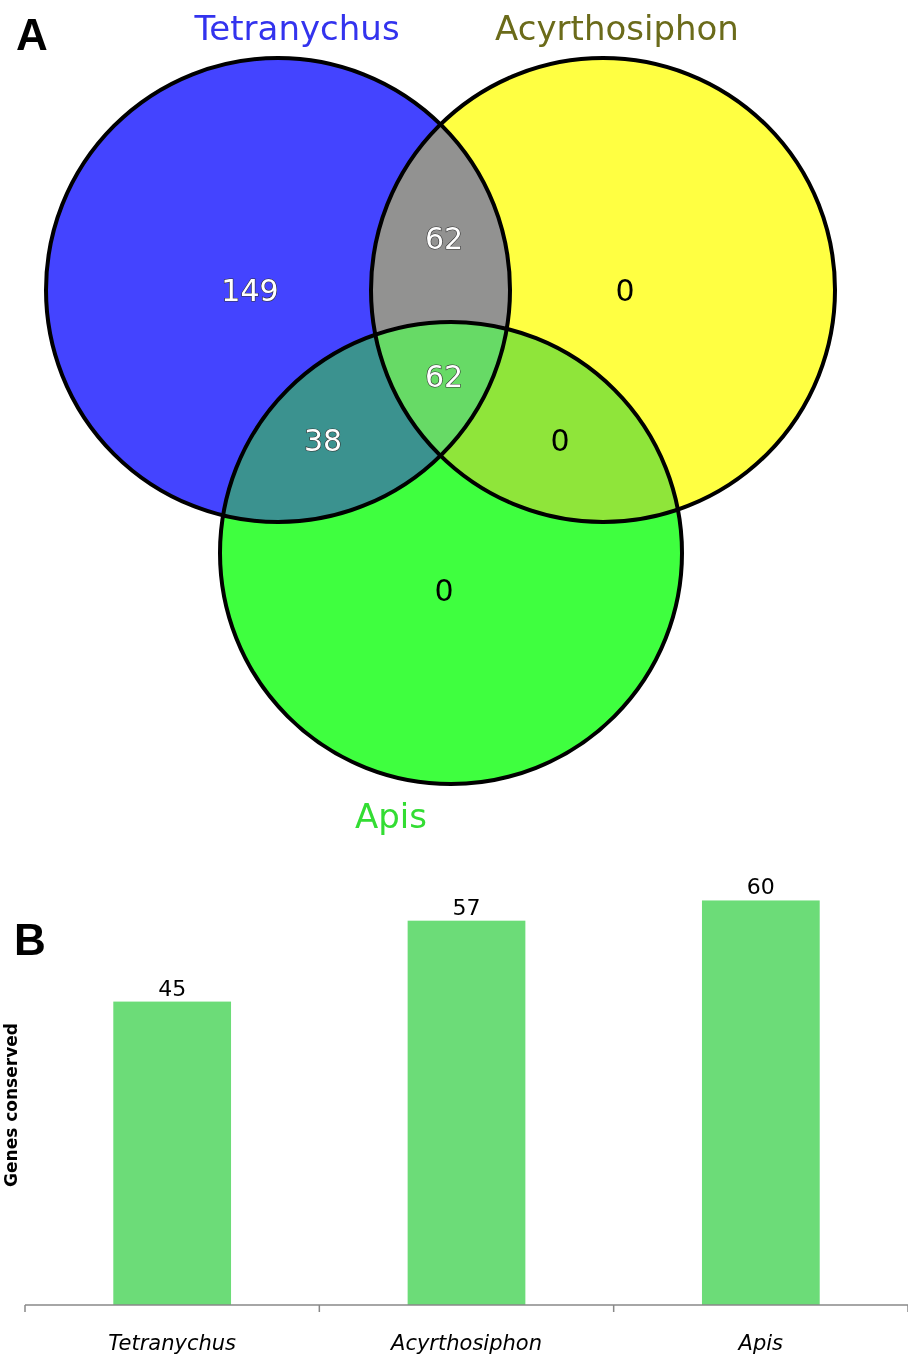  What do you see at coordinates (466, 907) in the screenshot?
I see `data-label: 57` at bounding box center [466, 907].